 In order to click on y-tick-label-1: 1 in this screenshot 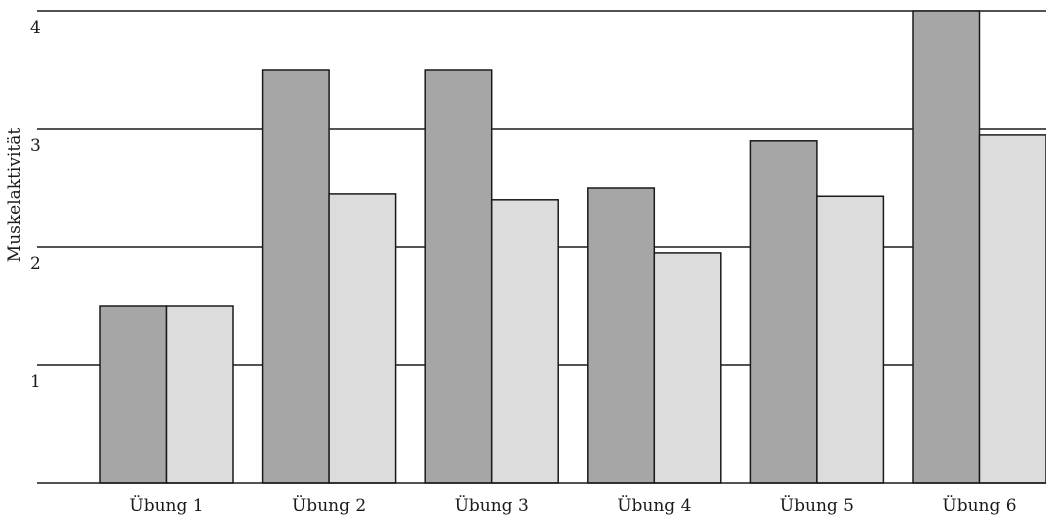, I will do `click(35, 382)`.